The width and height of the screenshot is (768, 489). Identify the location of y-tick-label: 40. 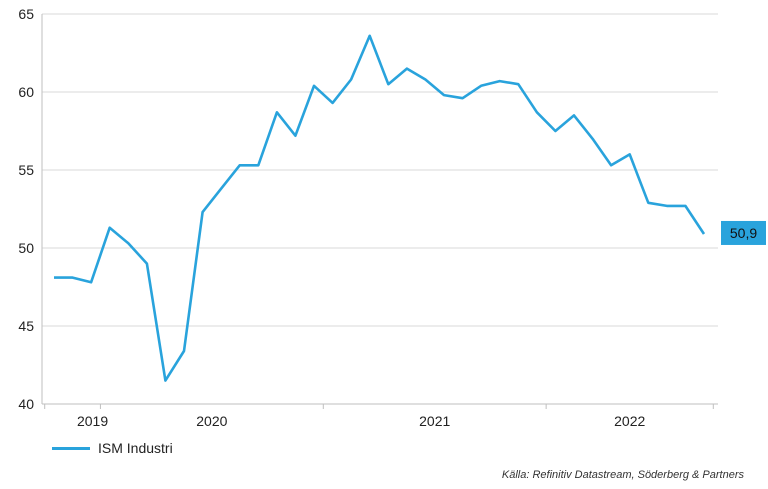
(26, 404).